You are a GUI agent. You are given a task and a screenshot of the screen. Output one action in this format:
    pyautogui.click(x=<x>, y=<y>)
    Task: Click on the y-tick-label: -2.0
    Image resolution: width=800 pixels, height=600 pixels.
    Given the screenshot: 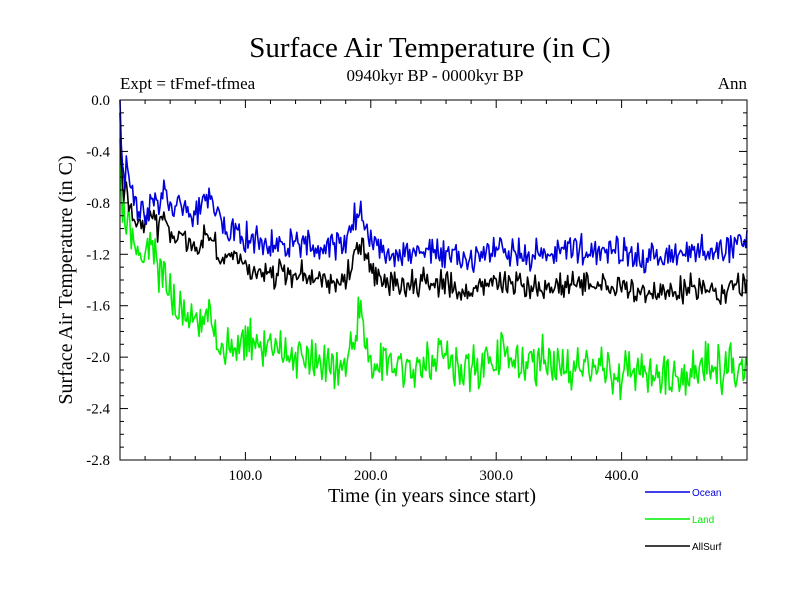 What is the action you would take?
    pyautogui.click(x=98, y=358)
    